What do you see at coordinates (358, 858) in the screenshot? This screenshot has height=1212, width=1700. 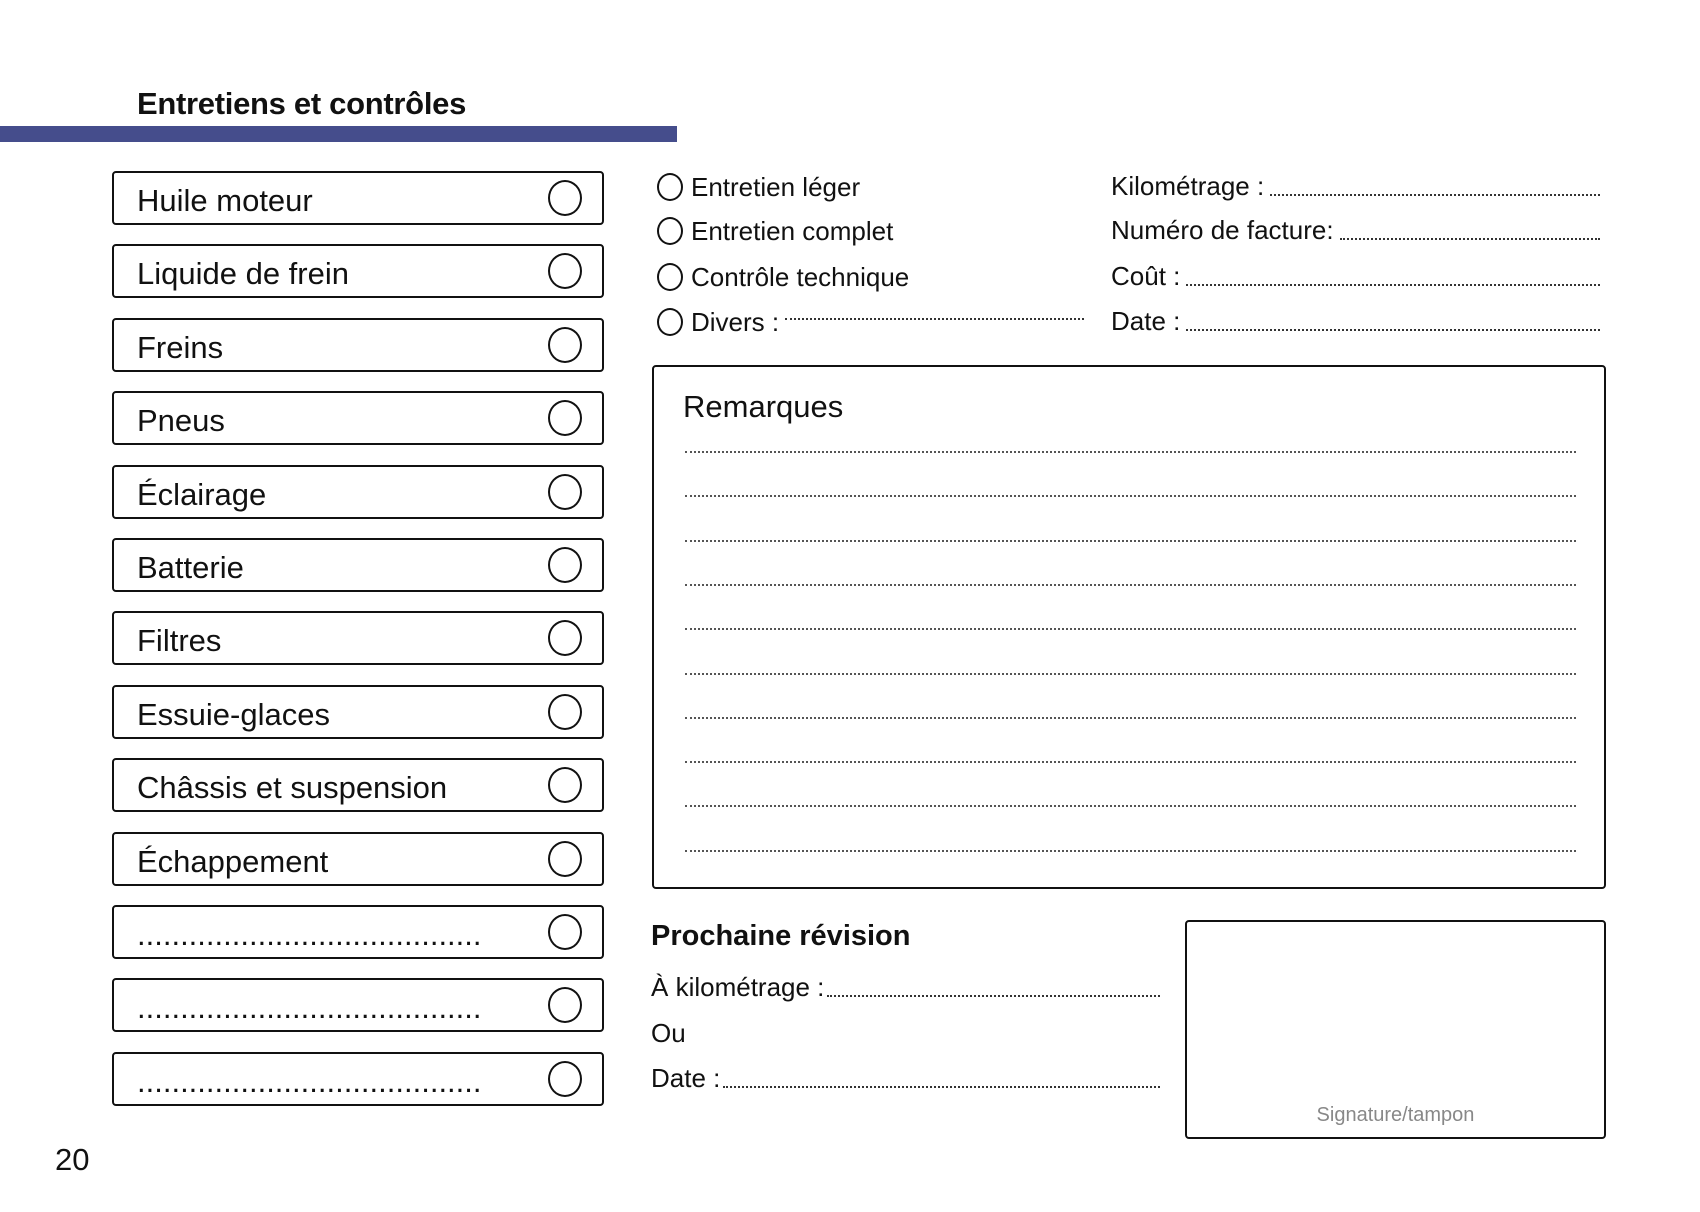 I see `checklist-item: Échappement` at bounding box center [358, 858].